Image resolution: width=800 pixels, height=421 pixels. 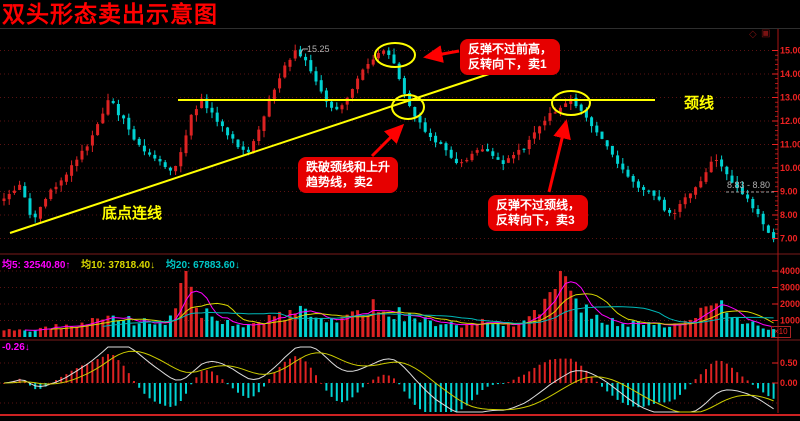 What do you see at coordinates (789, 383) in the screenshot?
I see `svg-text: 0.00` at bounding box center [789, 383].